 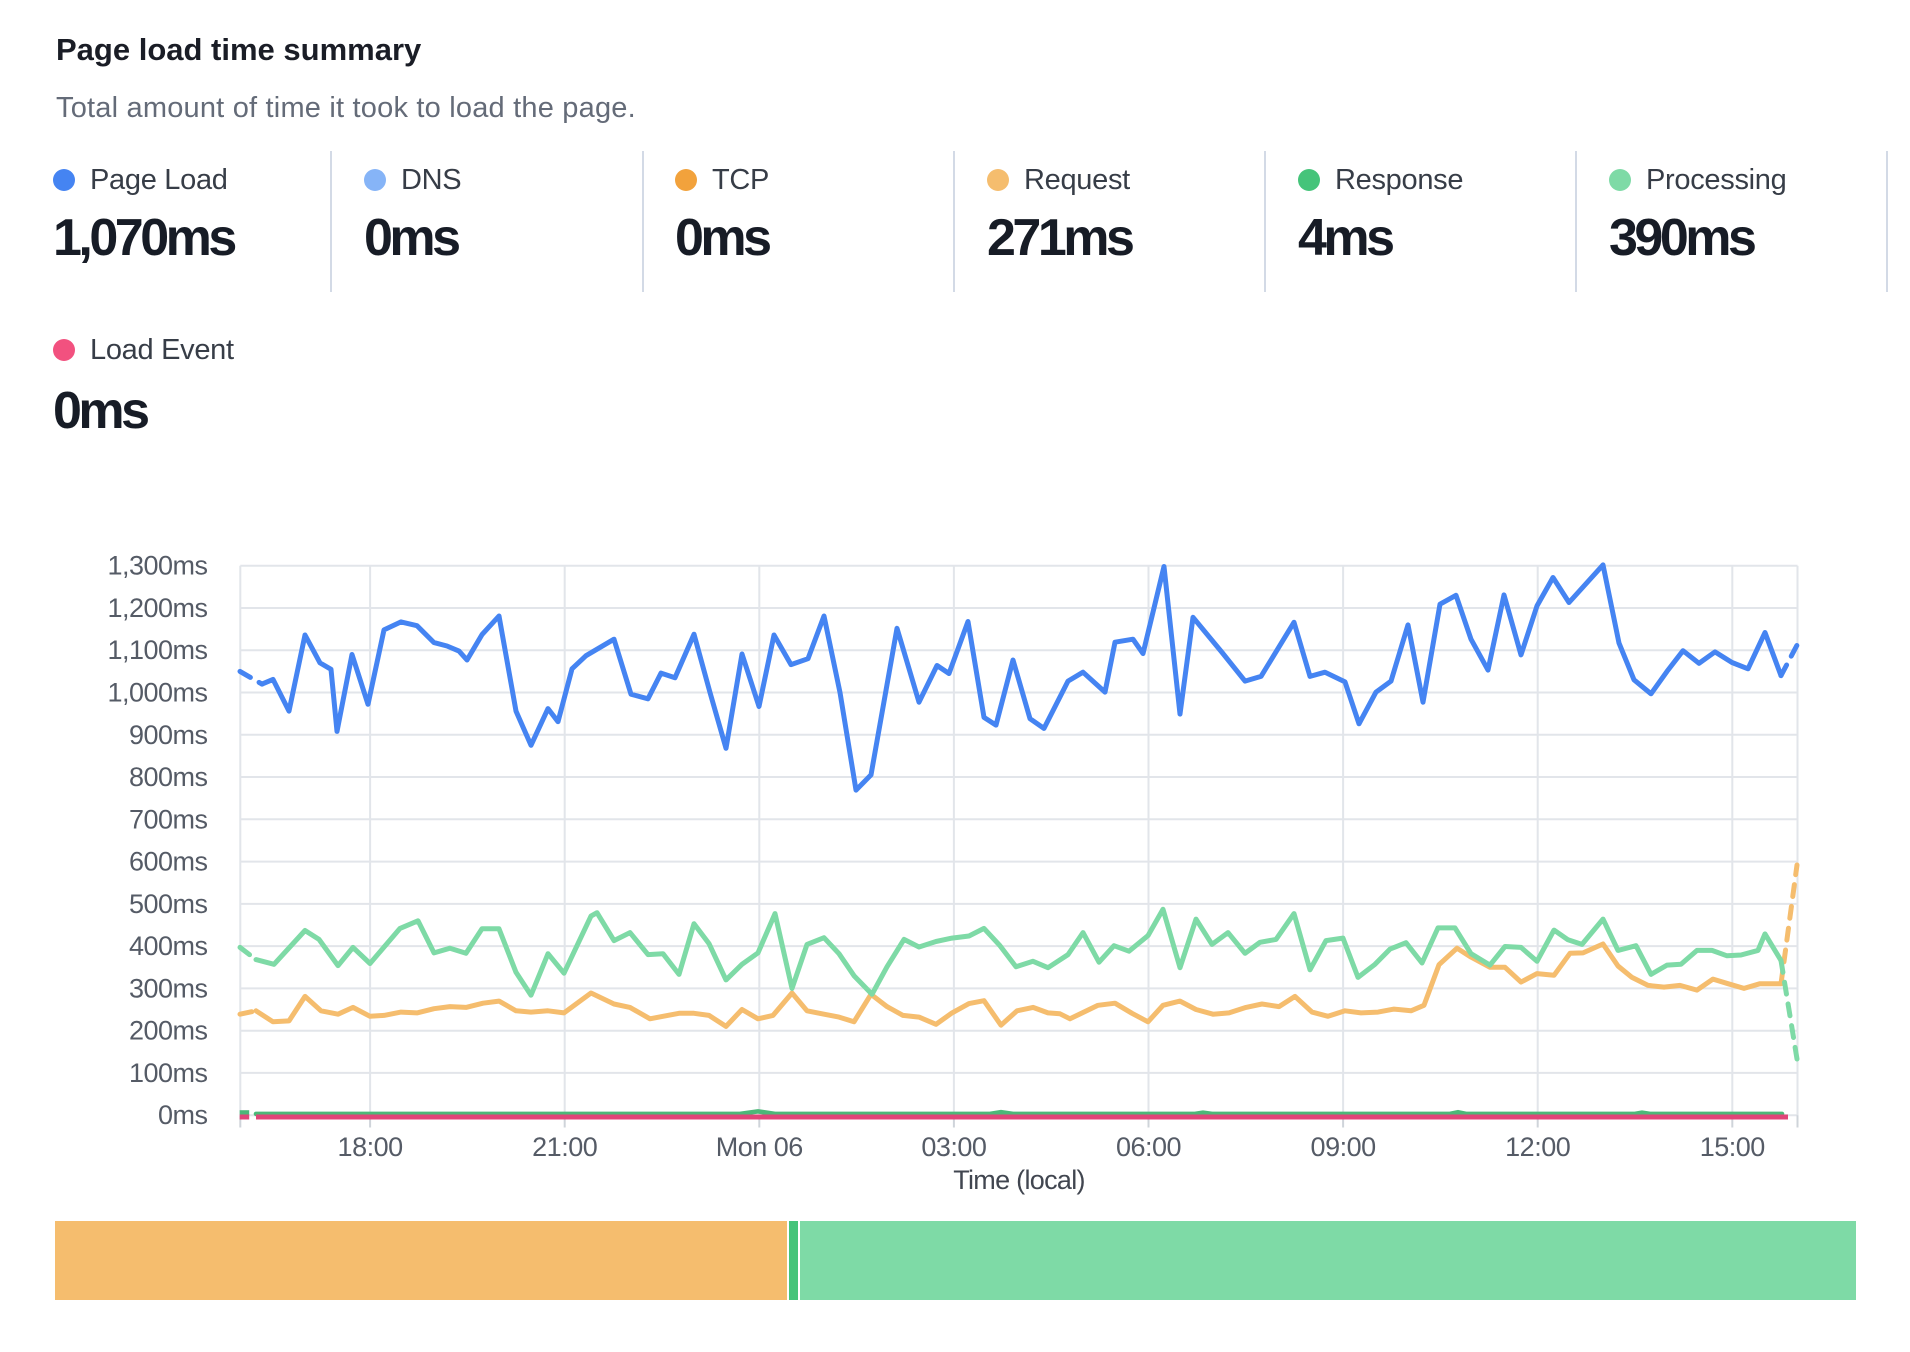 I want to click on svg-text: 1,200ms, so click(x=157, y=608).